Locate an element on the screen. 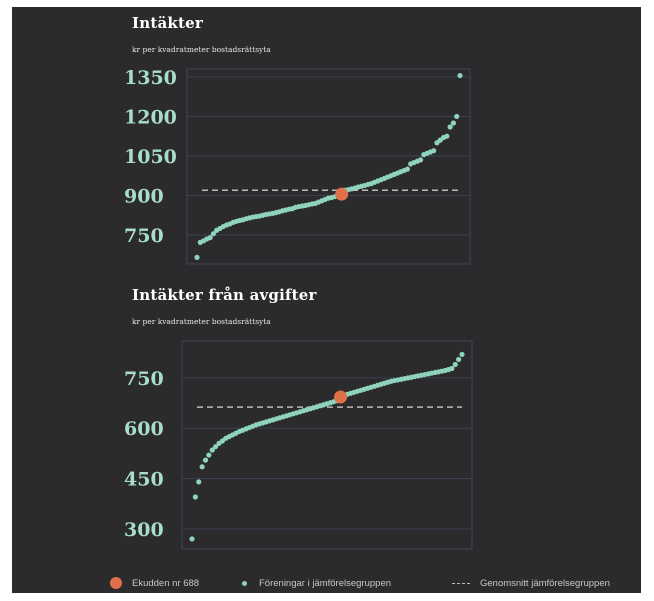 This screenshot has height=601, width=654. y-tick-label: 450 is located at coordinates (144, 480).